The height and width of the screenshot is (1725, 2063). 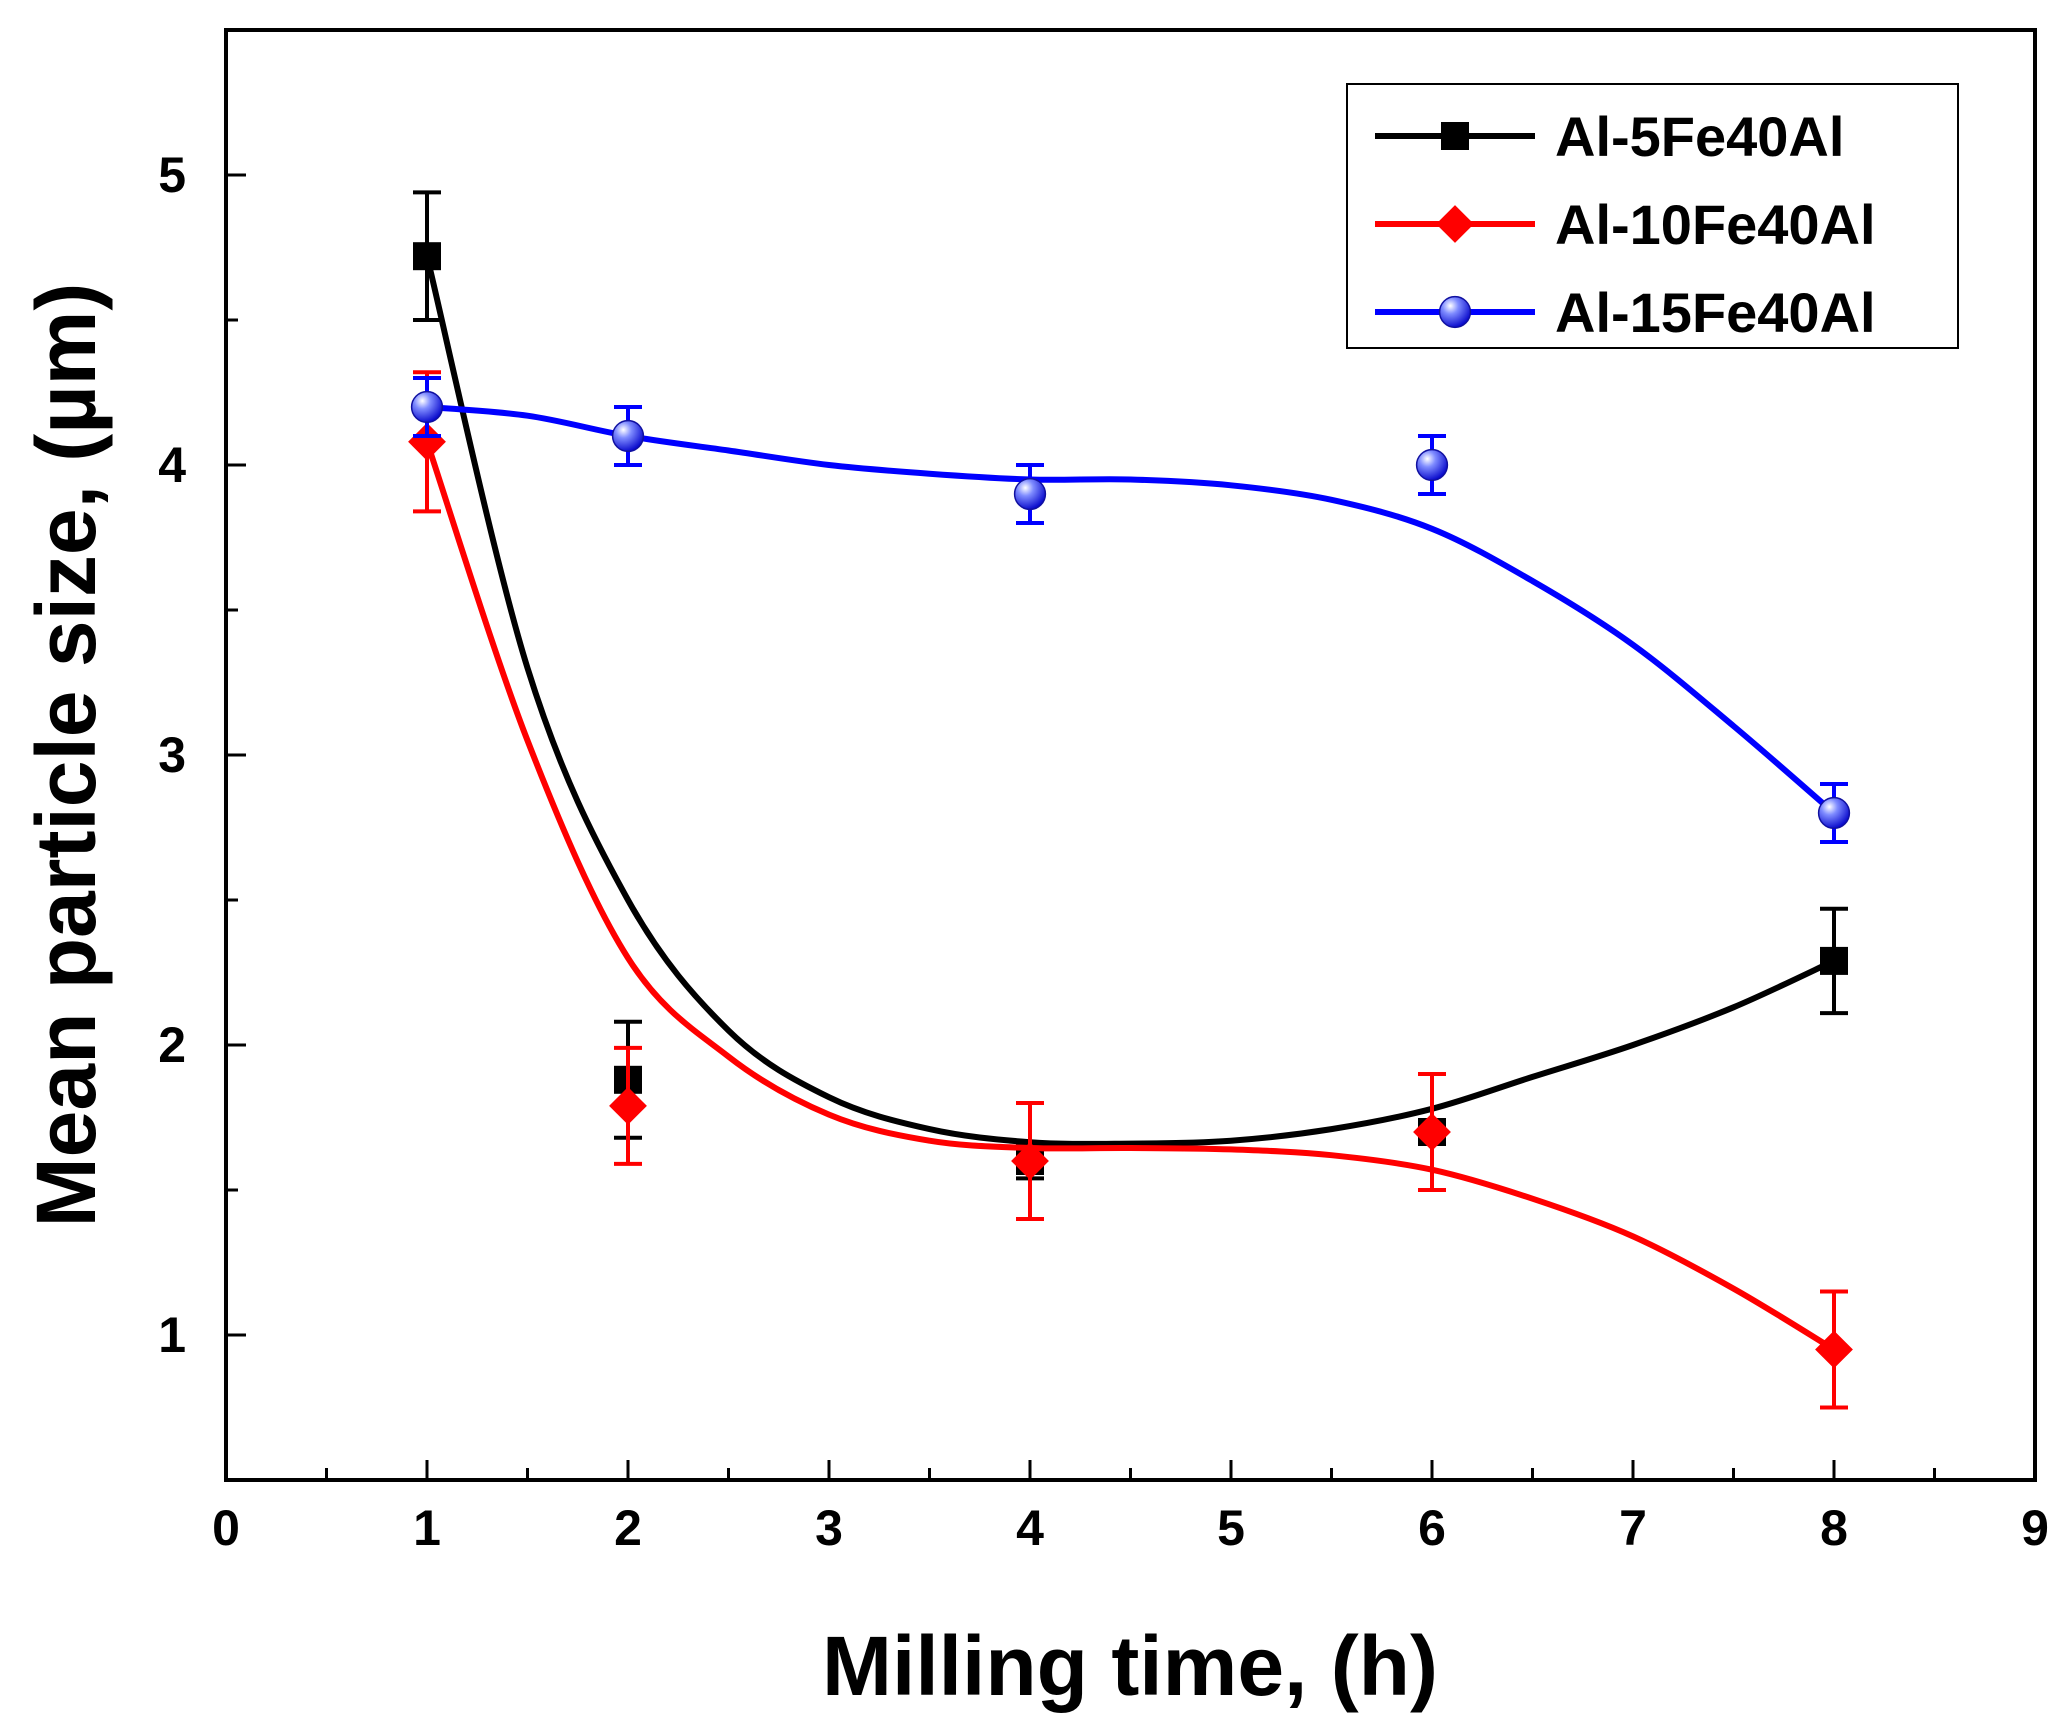 I want to click on x-axis-tick-labels: 0 1 2 3 4 5 6 7 8 9, so click(x=1130, y=1528).